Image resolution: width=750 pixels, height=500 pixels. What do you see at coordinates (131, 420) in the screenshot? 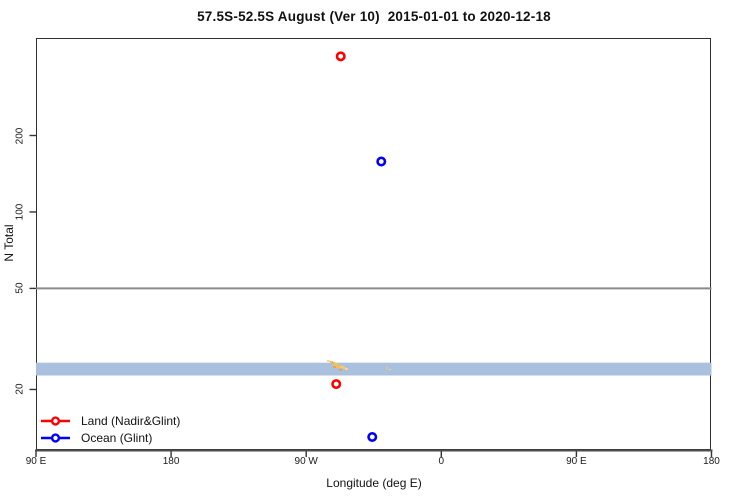
I see `legend-label: Land (Nadir&Glint)` at bounding box center [131, 420].